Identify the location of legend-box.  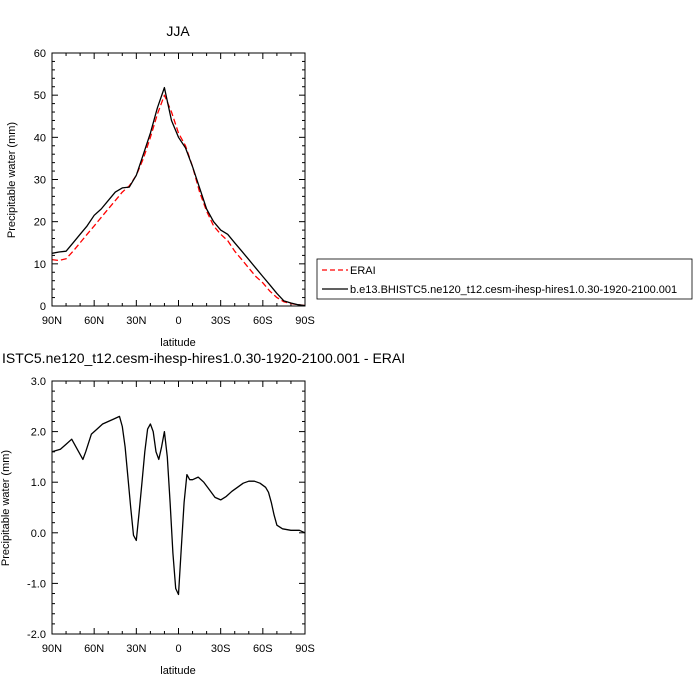
(504, 279).